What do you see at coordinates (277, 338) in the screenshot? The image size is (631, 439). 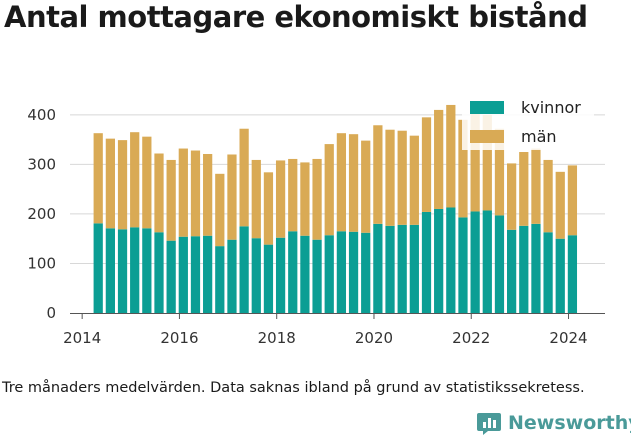 I see `x-tick-label: 2018` at bounding box center [277, 338].